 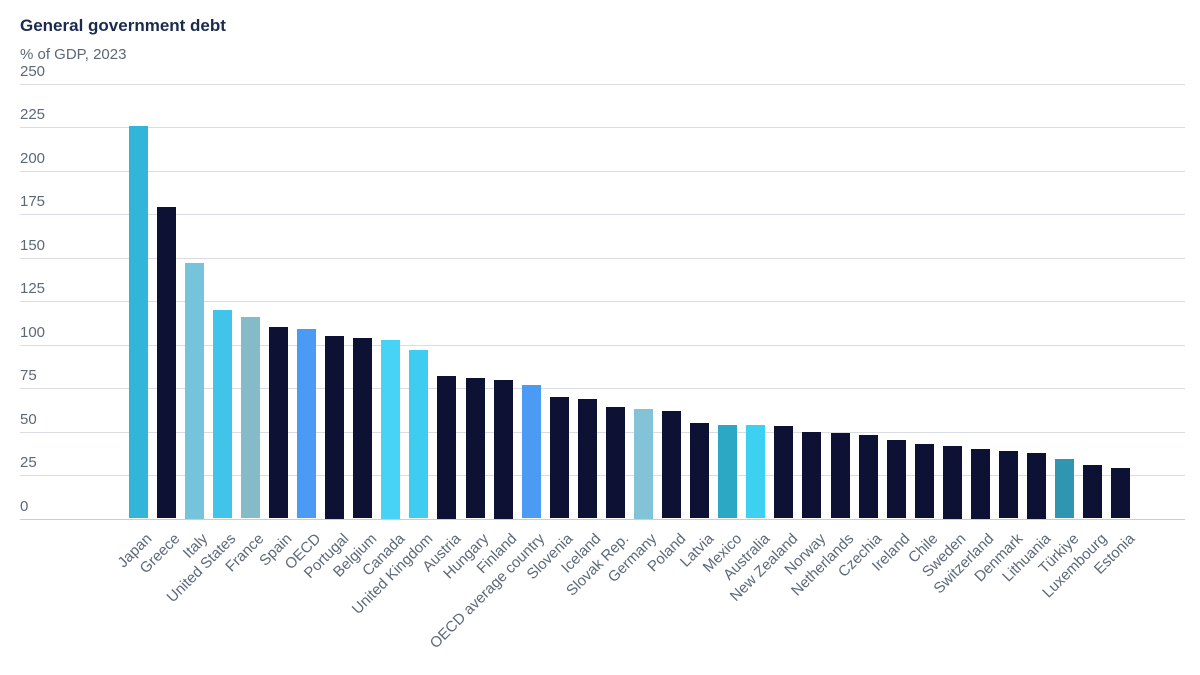 I want to click on bar-greece, so click(x=166, y=363).